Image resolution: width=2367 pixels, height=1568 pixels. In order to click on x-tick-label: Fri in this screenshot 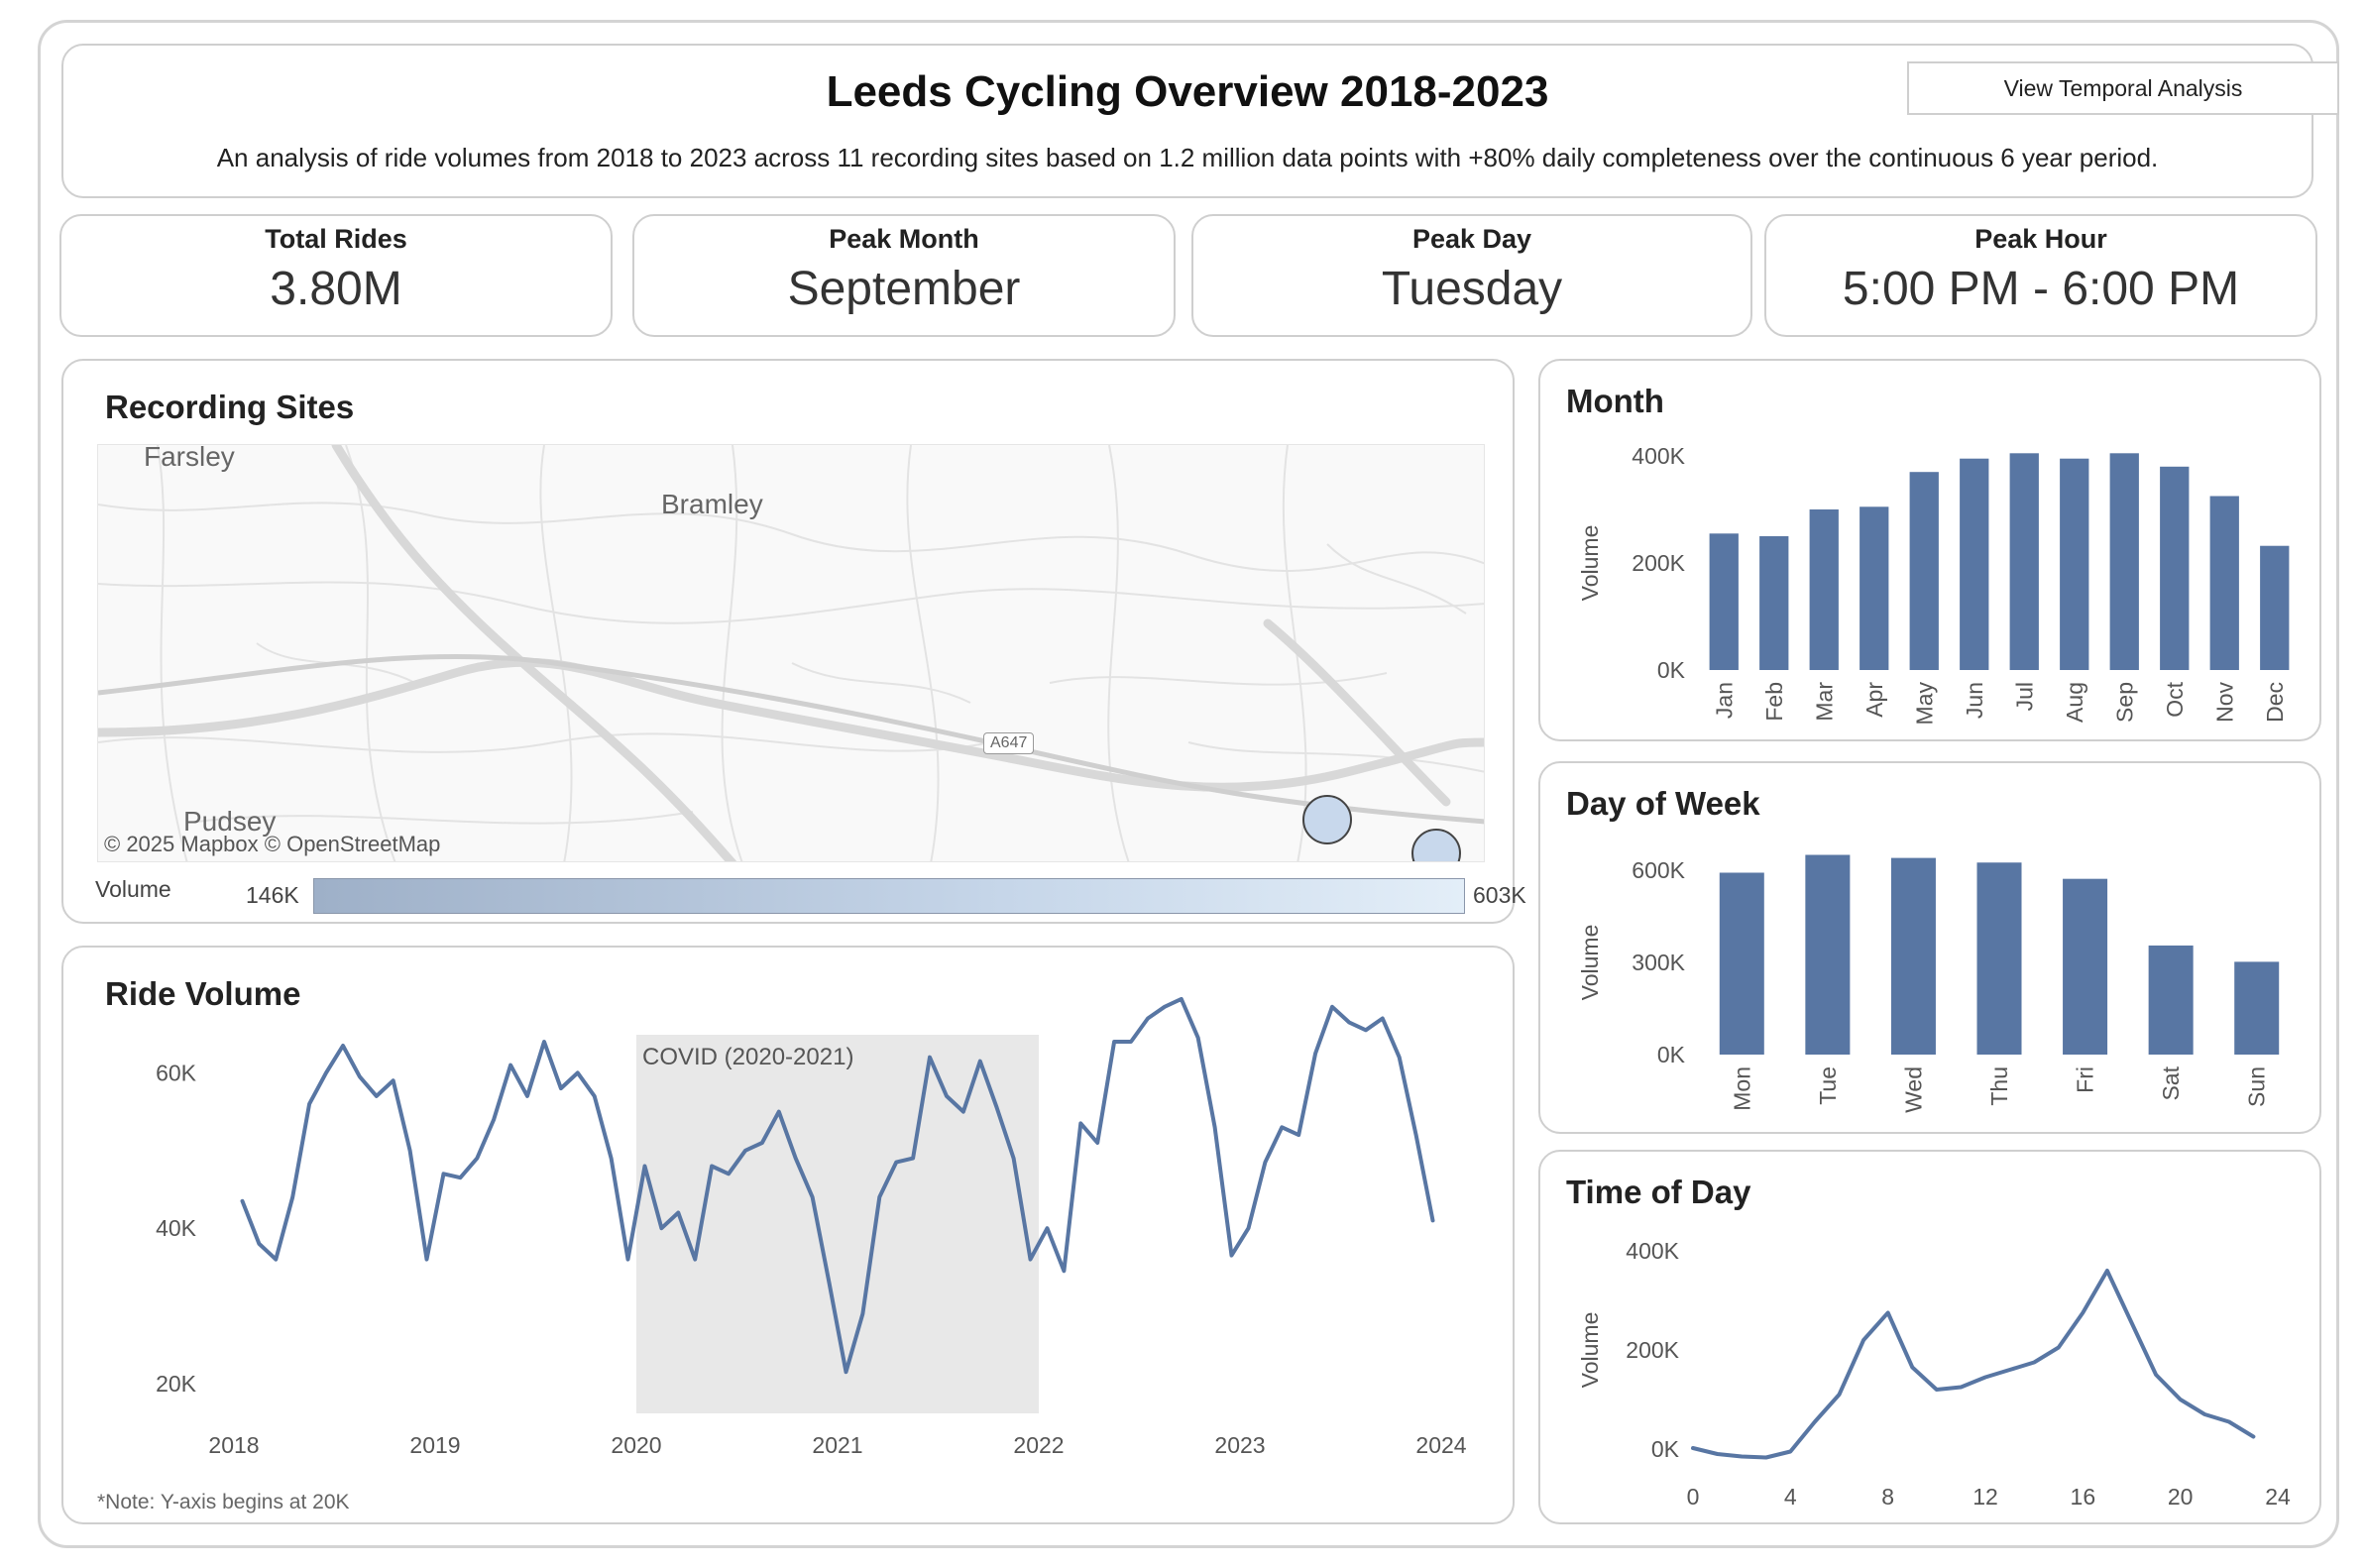, I will do `click(2085, 1079)`.